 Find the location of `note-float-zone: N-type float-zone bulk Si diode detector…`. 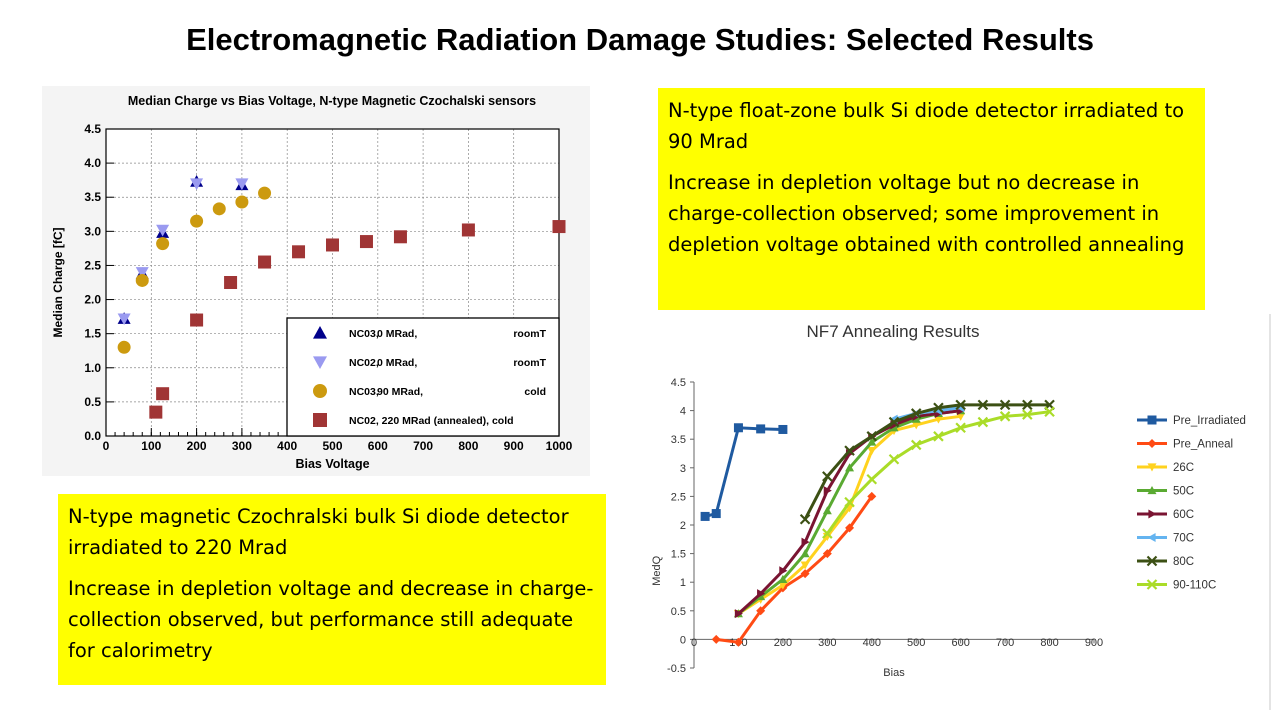

note-float-zone: N-type float-zone bulk Si diode detector… is located at coordinates (931, 199).